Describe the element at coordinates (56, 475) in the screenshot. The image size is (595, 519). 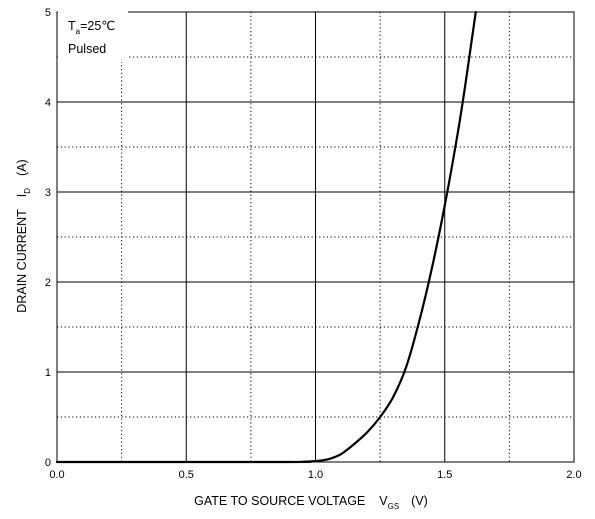
I see `x-tick-label: 0.0` at that location.